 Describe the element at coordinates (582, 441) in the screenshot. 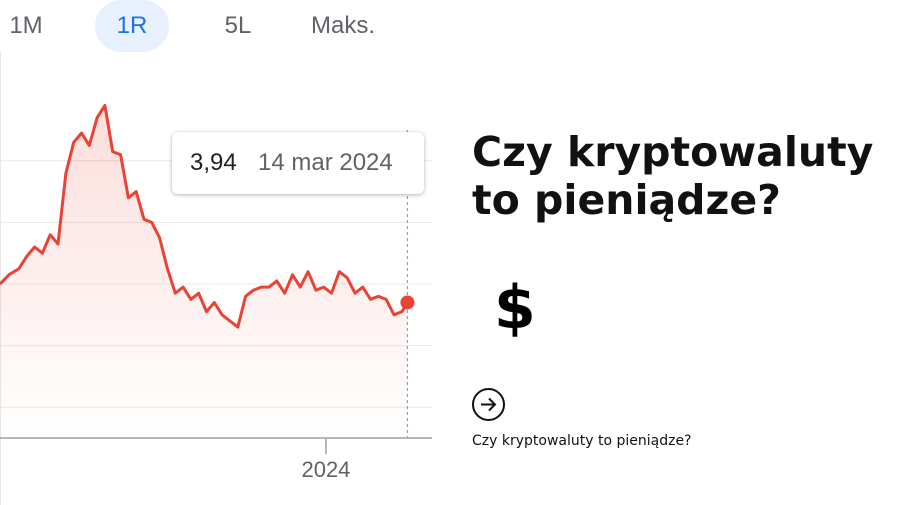

I see `article-link: Czy kryptowaluty to pieniądze?` at that location.